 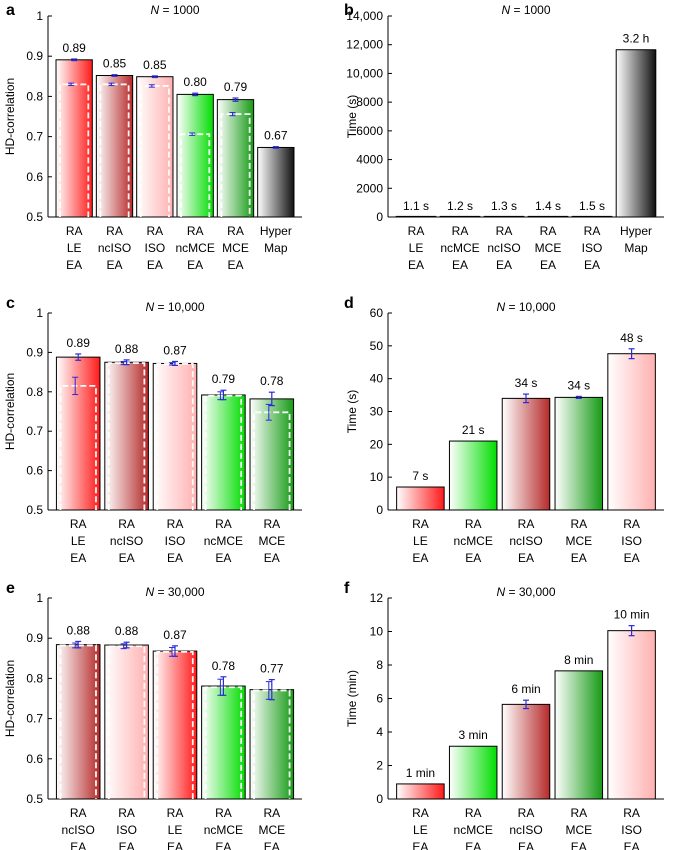 I want to click on y-tick-label: 0.8, so click(x=34, y=678).